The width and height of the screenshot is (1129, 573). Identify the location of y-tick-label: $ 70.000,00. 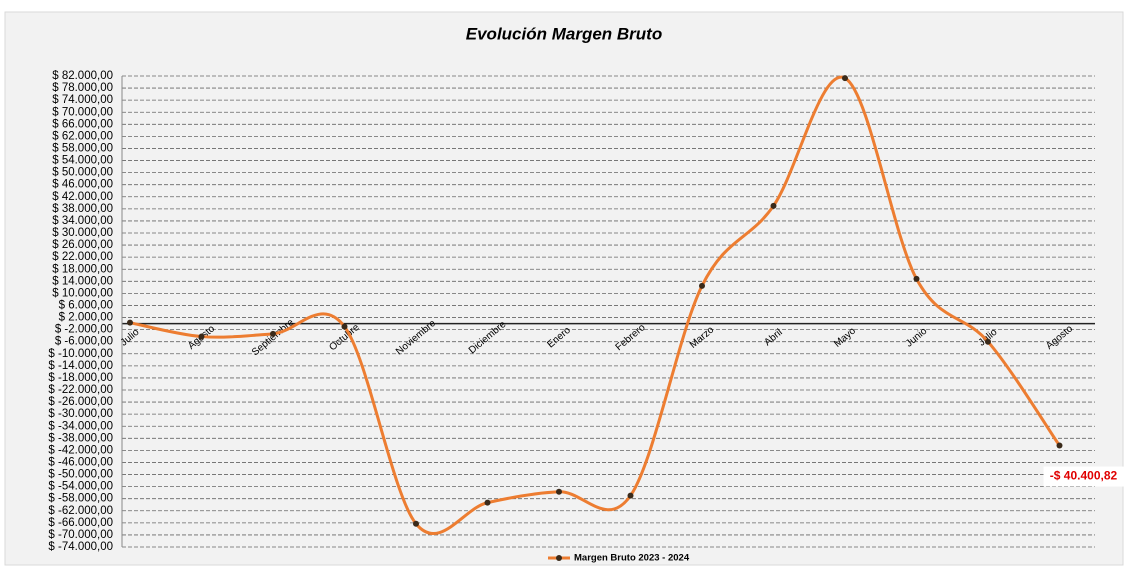
(82, 112).